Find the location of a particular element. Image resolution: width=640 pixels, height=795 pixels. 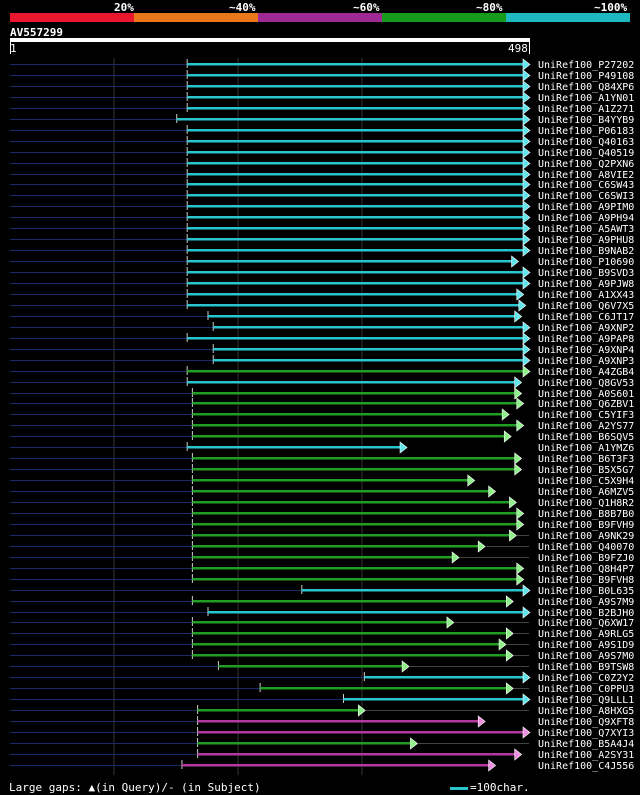

hit-label: UniRef100_C0Z2Y2 is located at coordinates (586, 678).